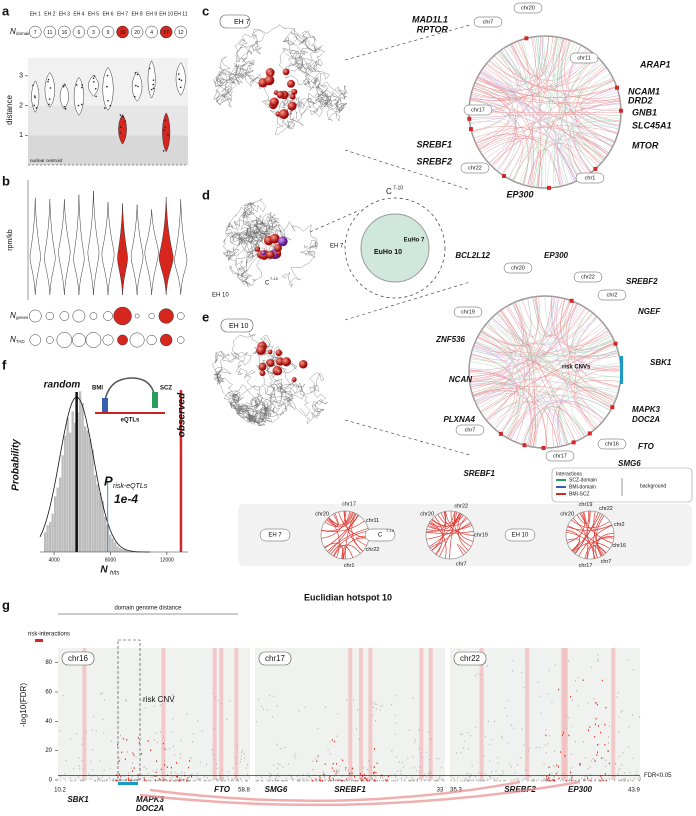 This screenshot has width=696, height=816. I want to click on random-label: random, so click(62, 385).